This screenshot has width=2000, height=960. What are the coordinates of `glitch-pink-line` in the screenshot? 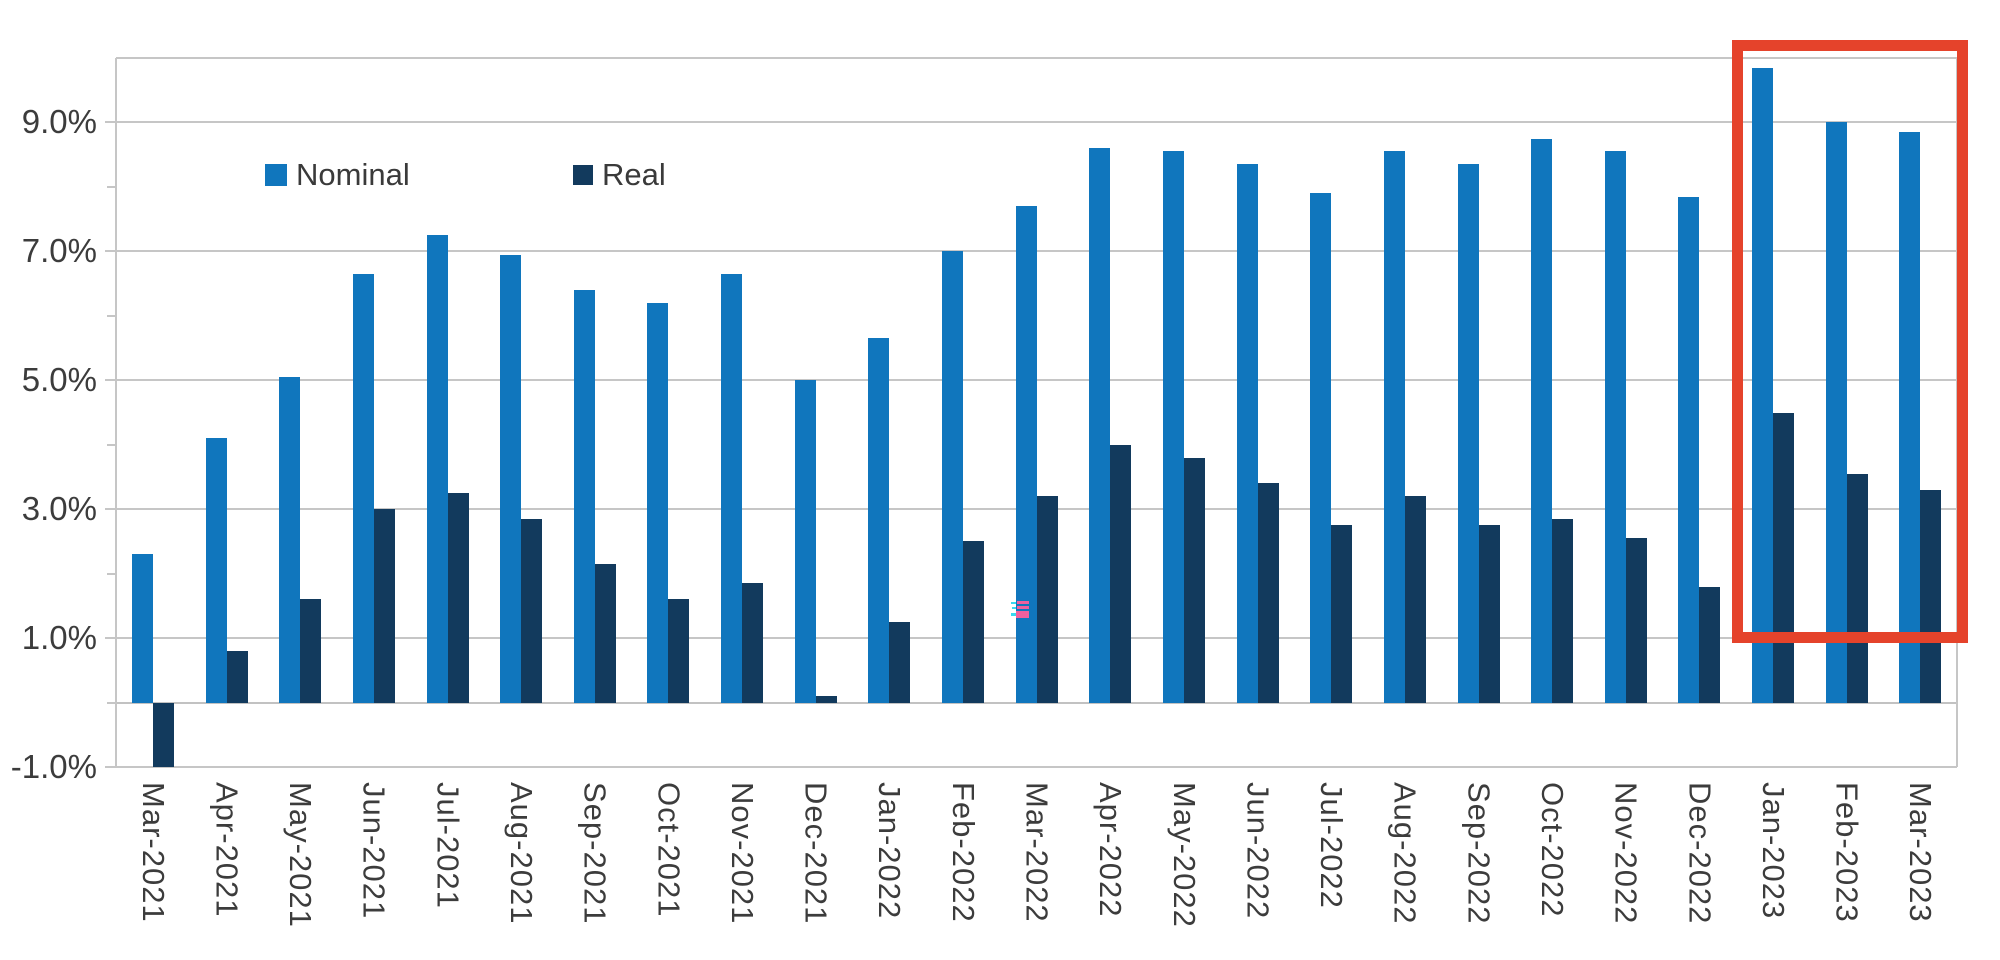 It's located at (1023, 602).